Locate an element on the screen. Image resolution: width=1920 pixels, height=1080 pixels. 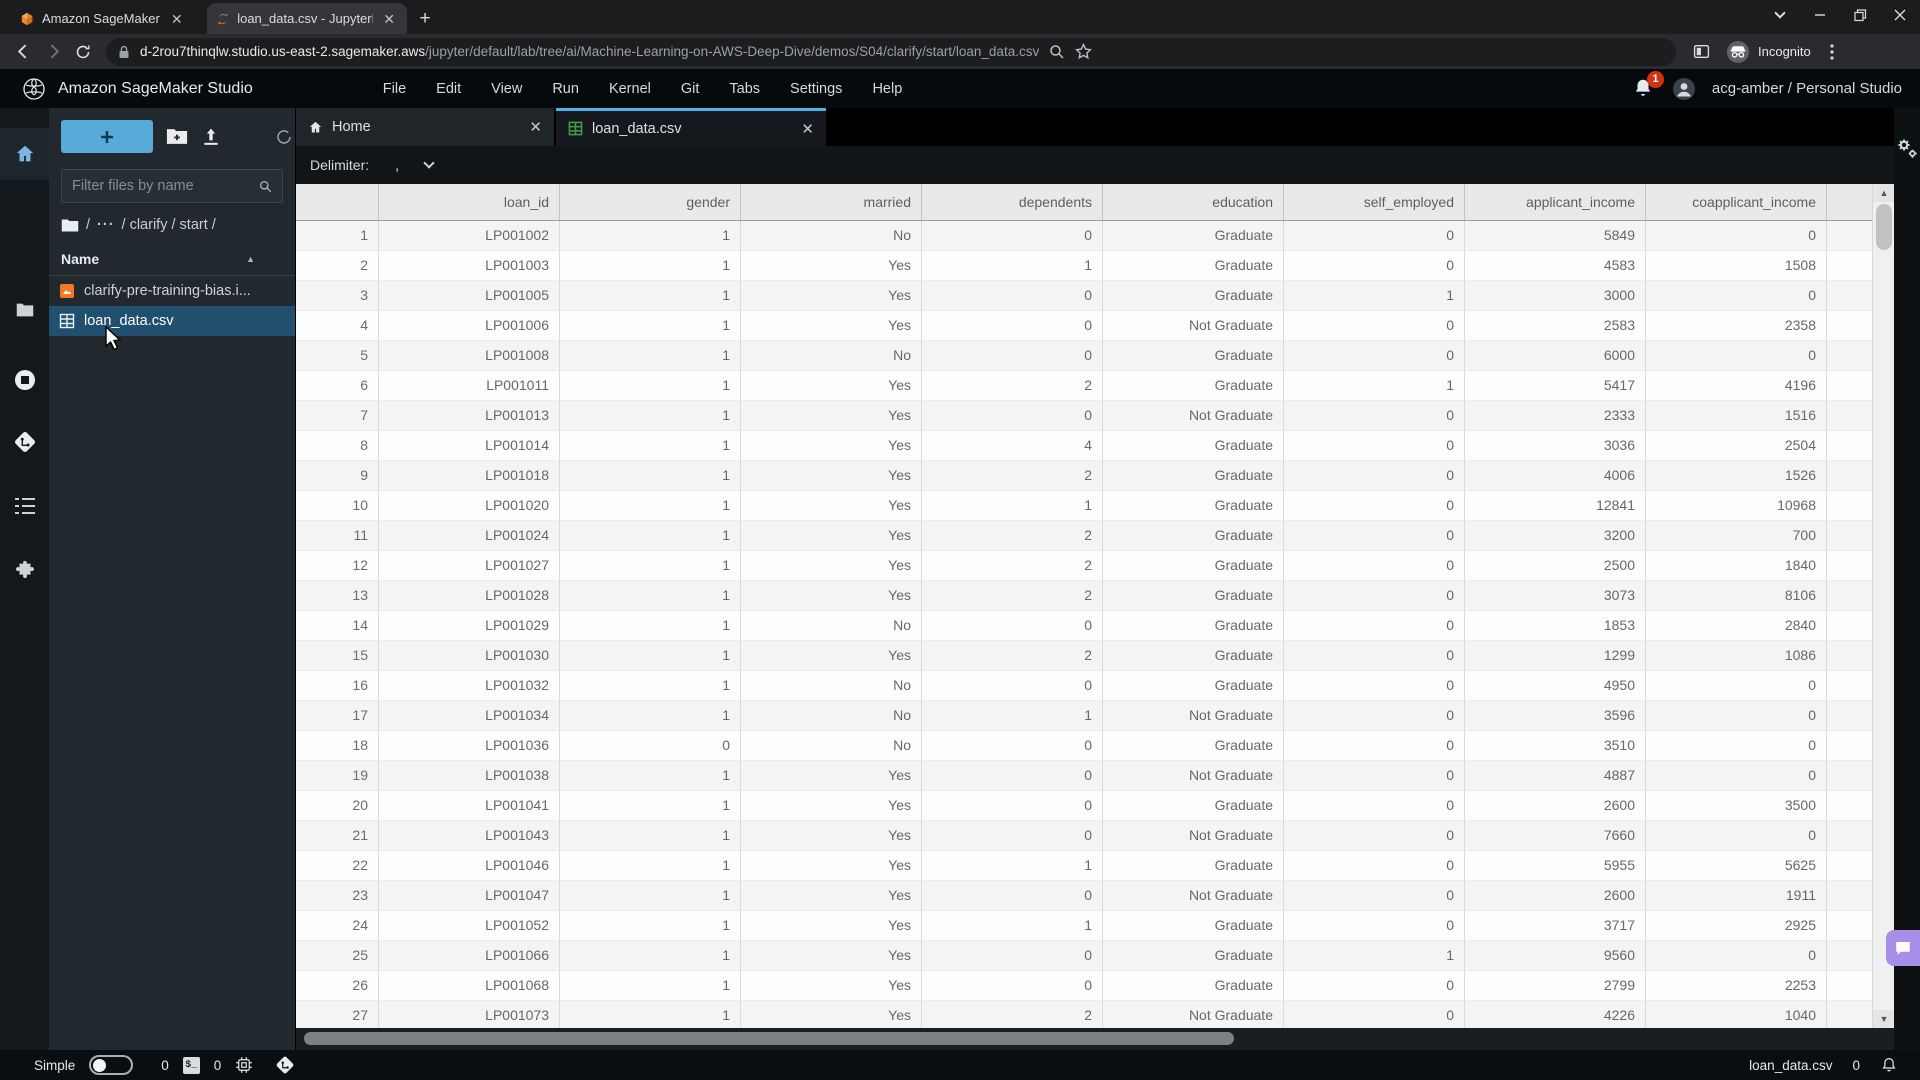
back-icon is located at coordinates (23, 52).